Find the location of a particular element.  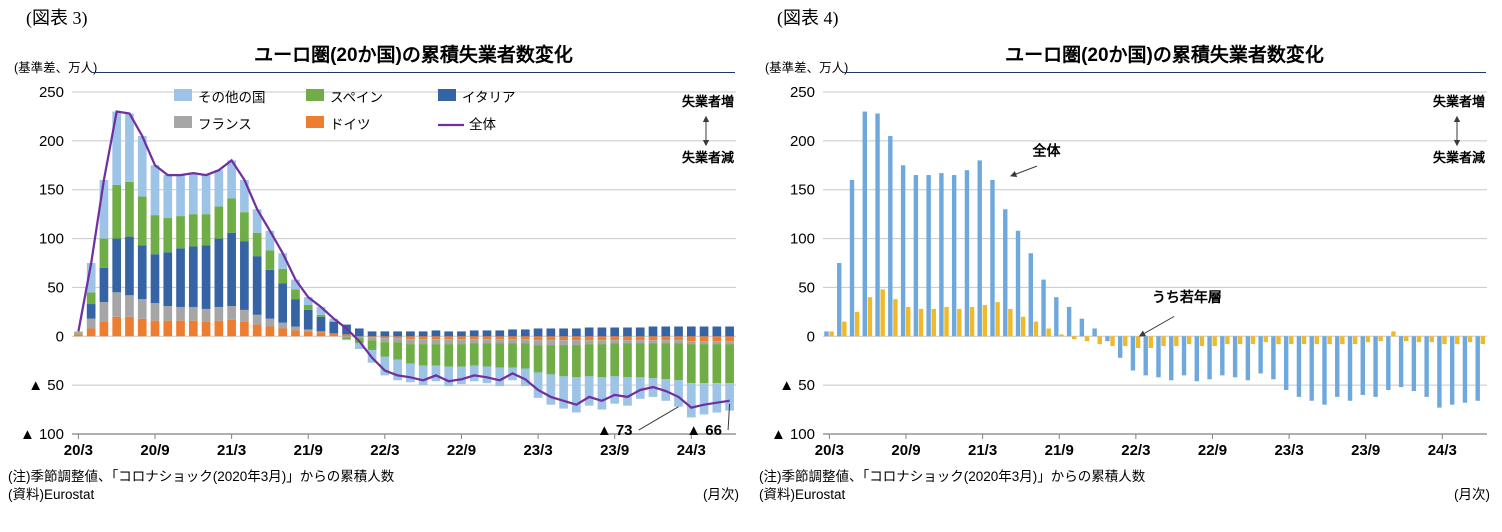

series-callout-label: 全体 is located at coordinates (1046, 151).